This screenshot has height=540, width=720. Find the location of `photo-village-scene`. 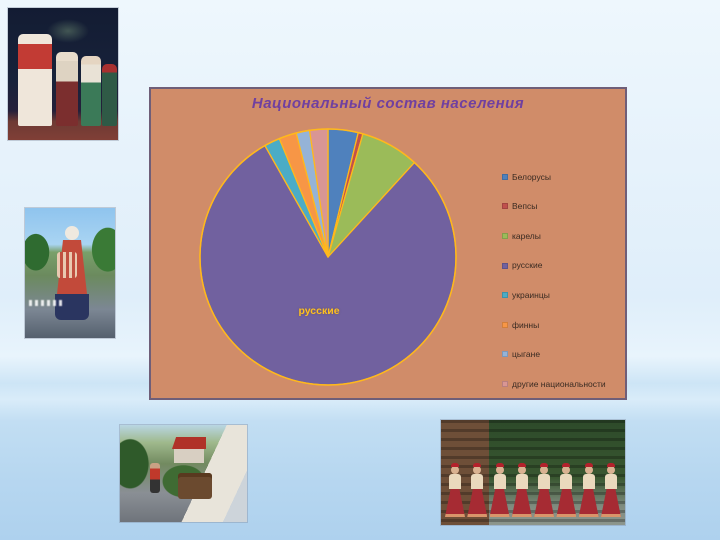

photo-village-scene is located at coordinates (183, 473).